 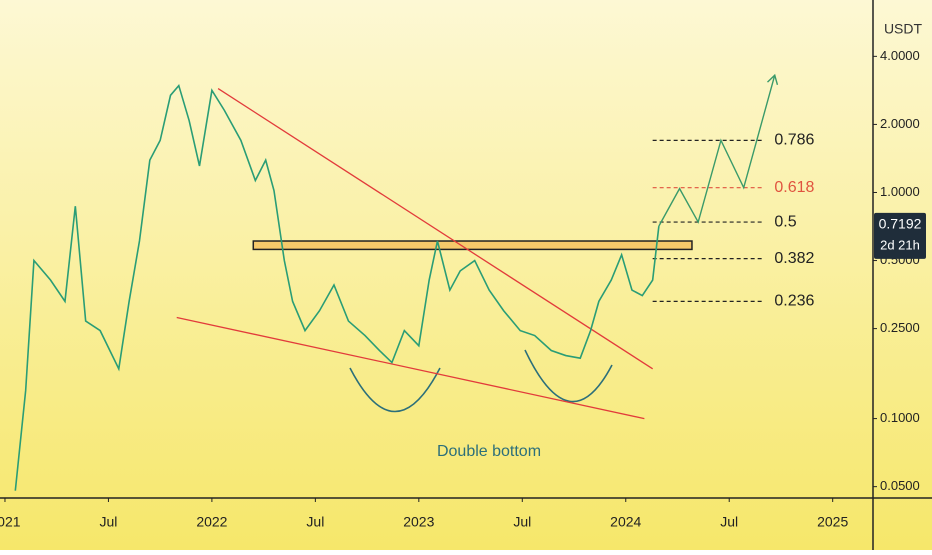 What do you see at coordinates (794, 258) in the screenshot?
I see `fib-level-label: 0.382` at bounding box center [794, 258].